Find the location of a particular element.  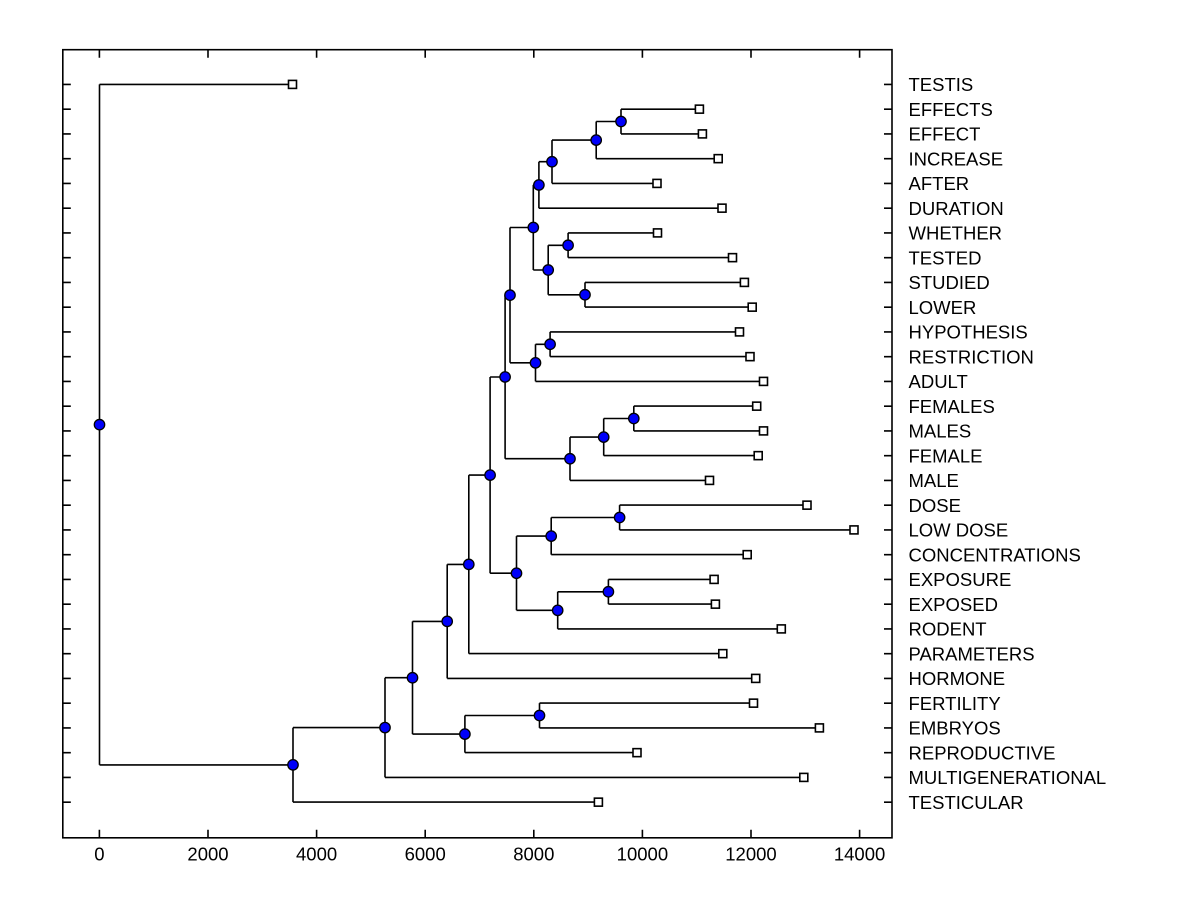

svg-text: TESTIS is located at coordinates (941, 84).